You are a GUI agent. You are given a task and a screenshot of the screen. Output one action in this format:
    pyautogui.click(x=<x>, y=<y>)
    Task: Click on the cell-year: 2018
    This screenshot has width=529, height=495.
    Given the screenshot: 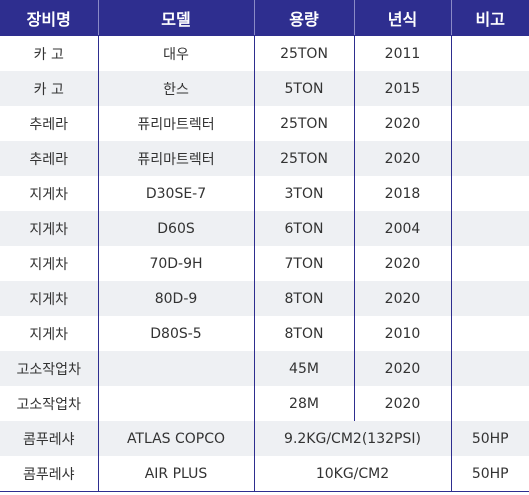 What is the action you would take?
    pyautogui.click(x=402, y=193)
    